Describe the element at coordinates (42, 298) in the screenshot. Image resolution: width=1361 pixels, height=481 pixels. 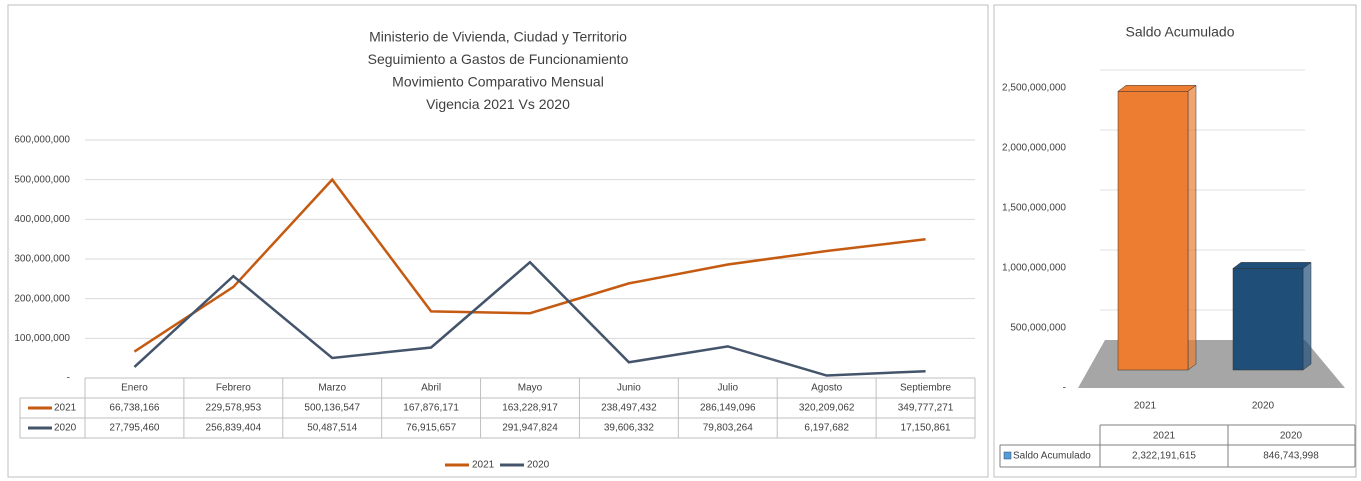
I see `y-tick-label: 200,000,000` at that location.